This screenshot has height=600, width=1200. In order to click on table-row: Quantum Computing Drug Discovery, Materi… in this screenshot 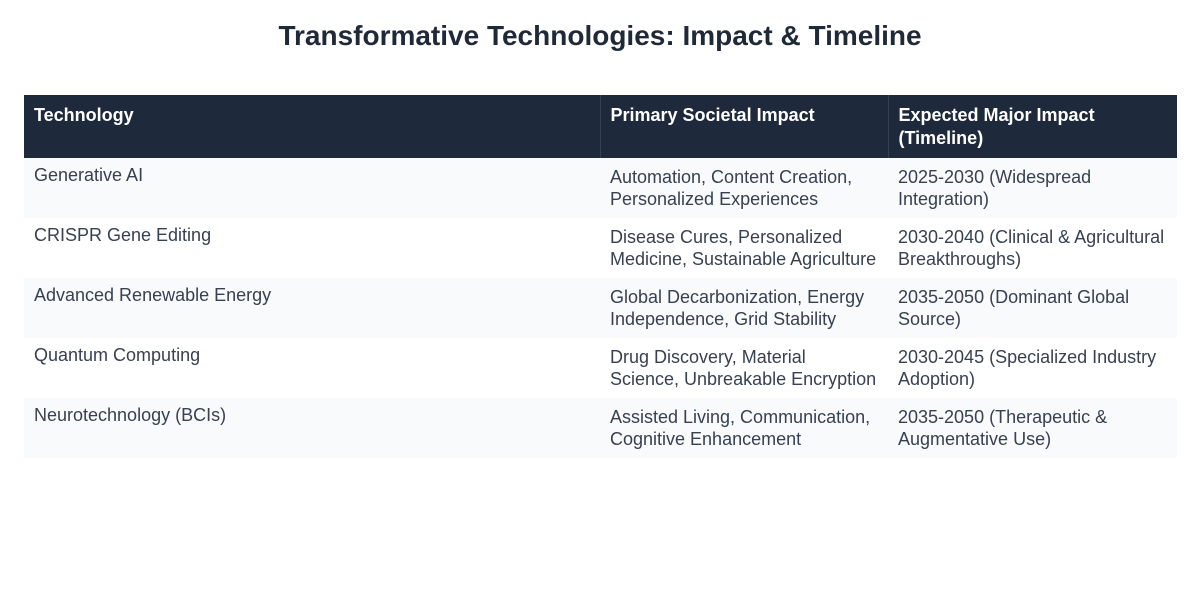, I will do `click(600, 368)`.